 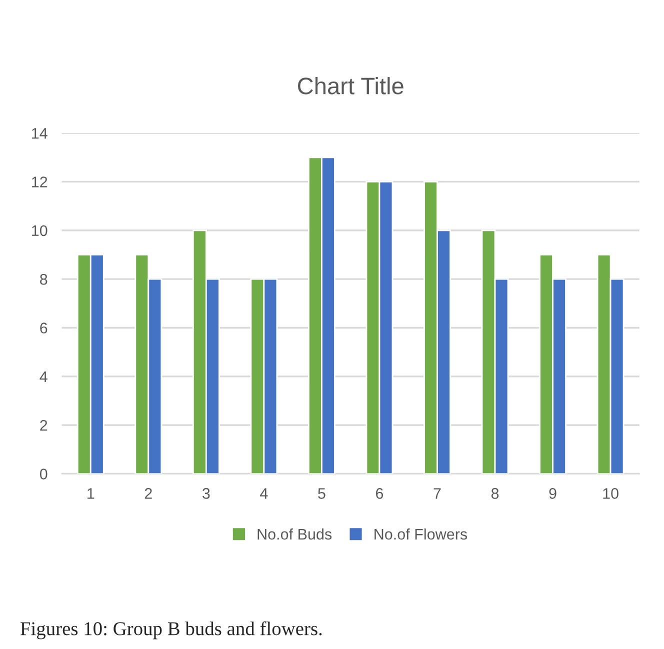 What do you see at coordinates (44, 376) in the screenshot?
I see `y-tick-label: 4` at bounding box center [44, 376].